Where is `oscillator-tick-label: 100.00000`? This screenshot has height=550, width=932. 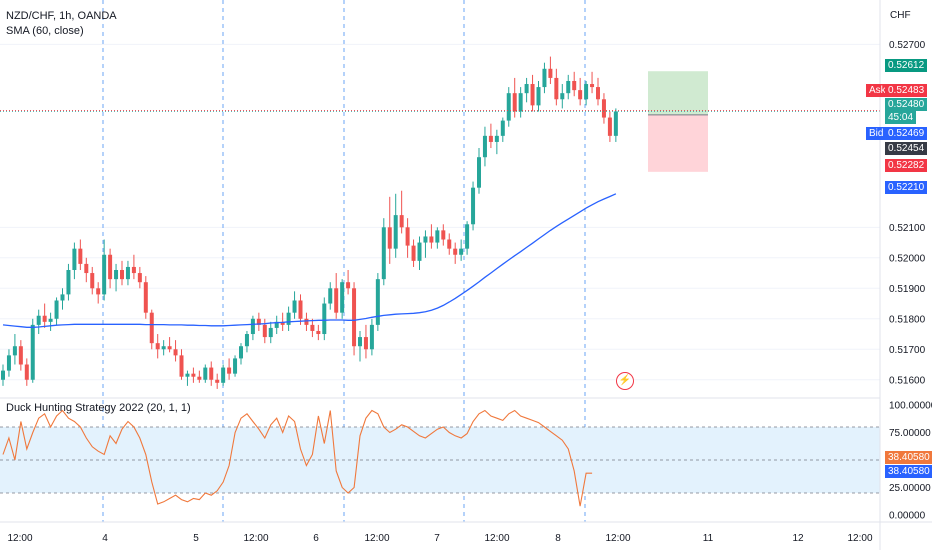 oscillator-tick-label: 100.00000 is located at coordinates (910, 406).